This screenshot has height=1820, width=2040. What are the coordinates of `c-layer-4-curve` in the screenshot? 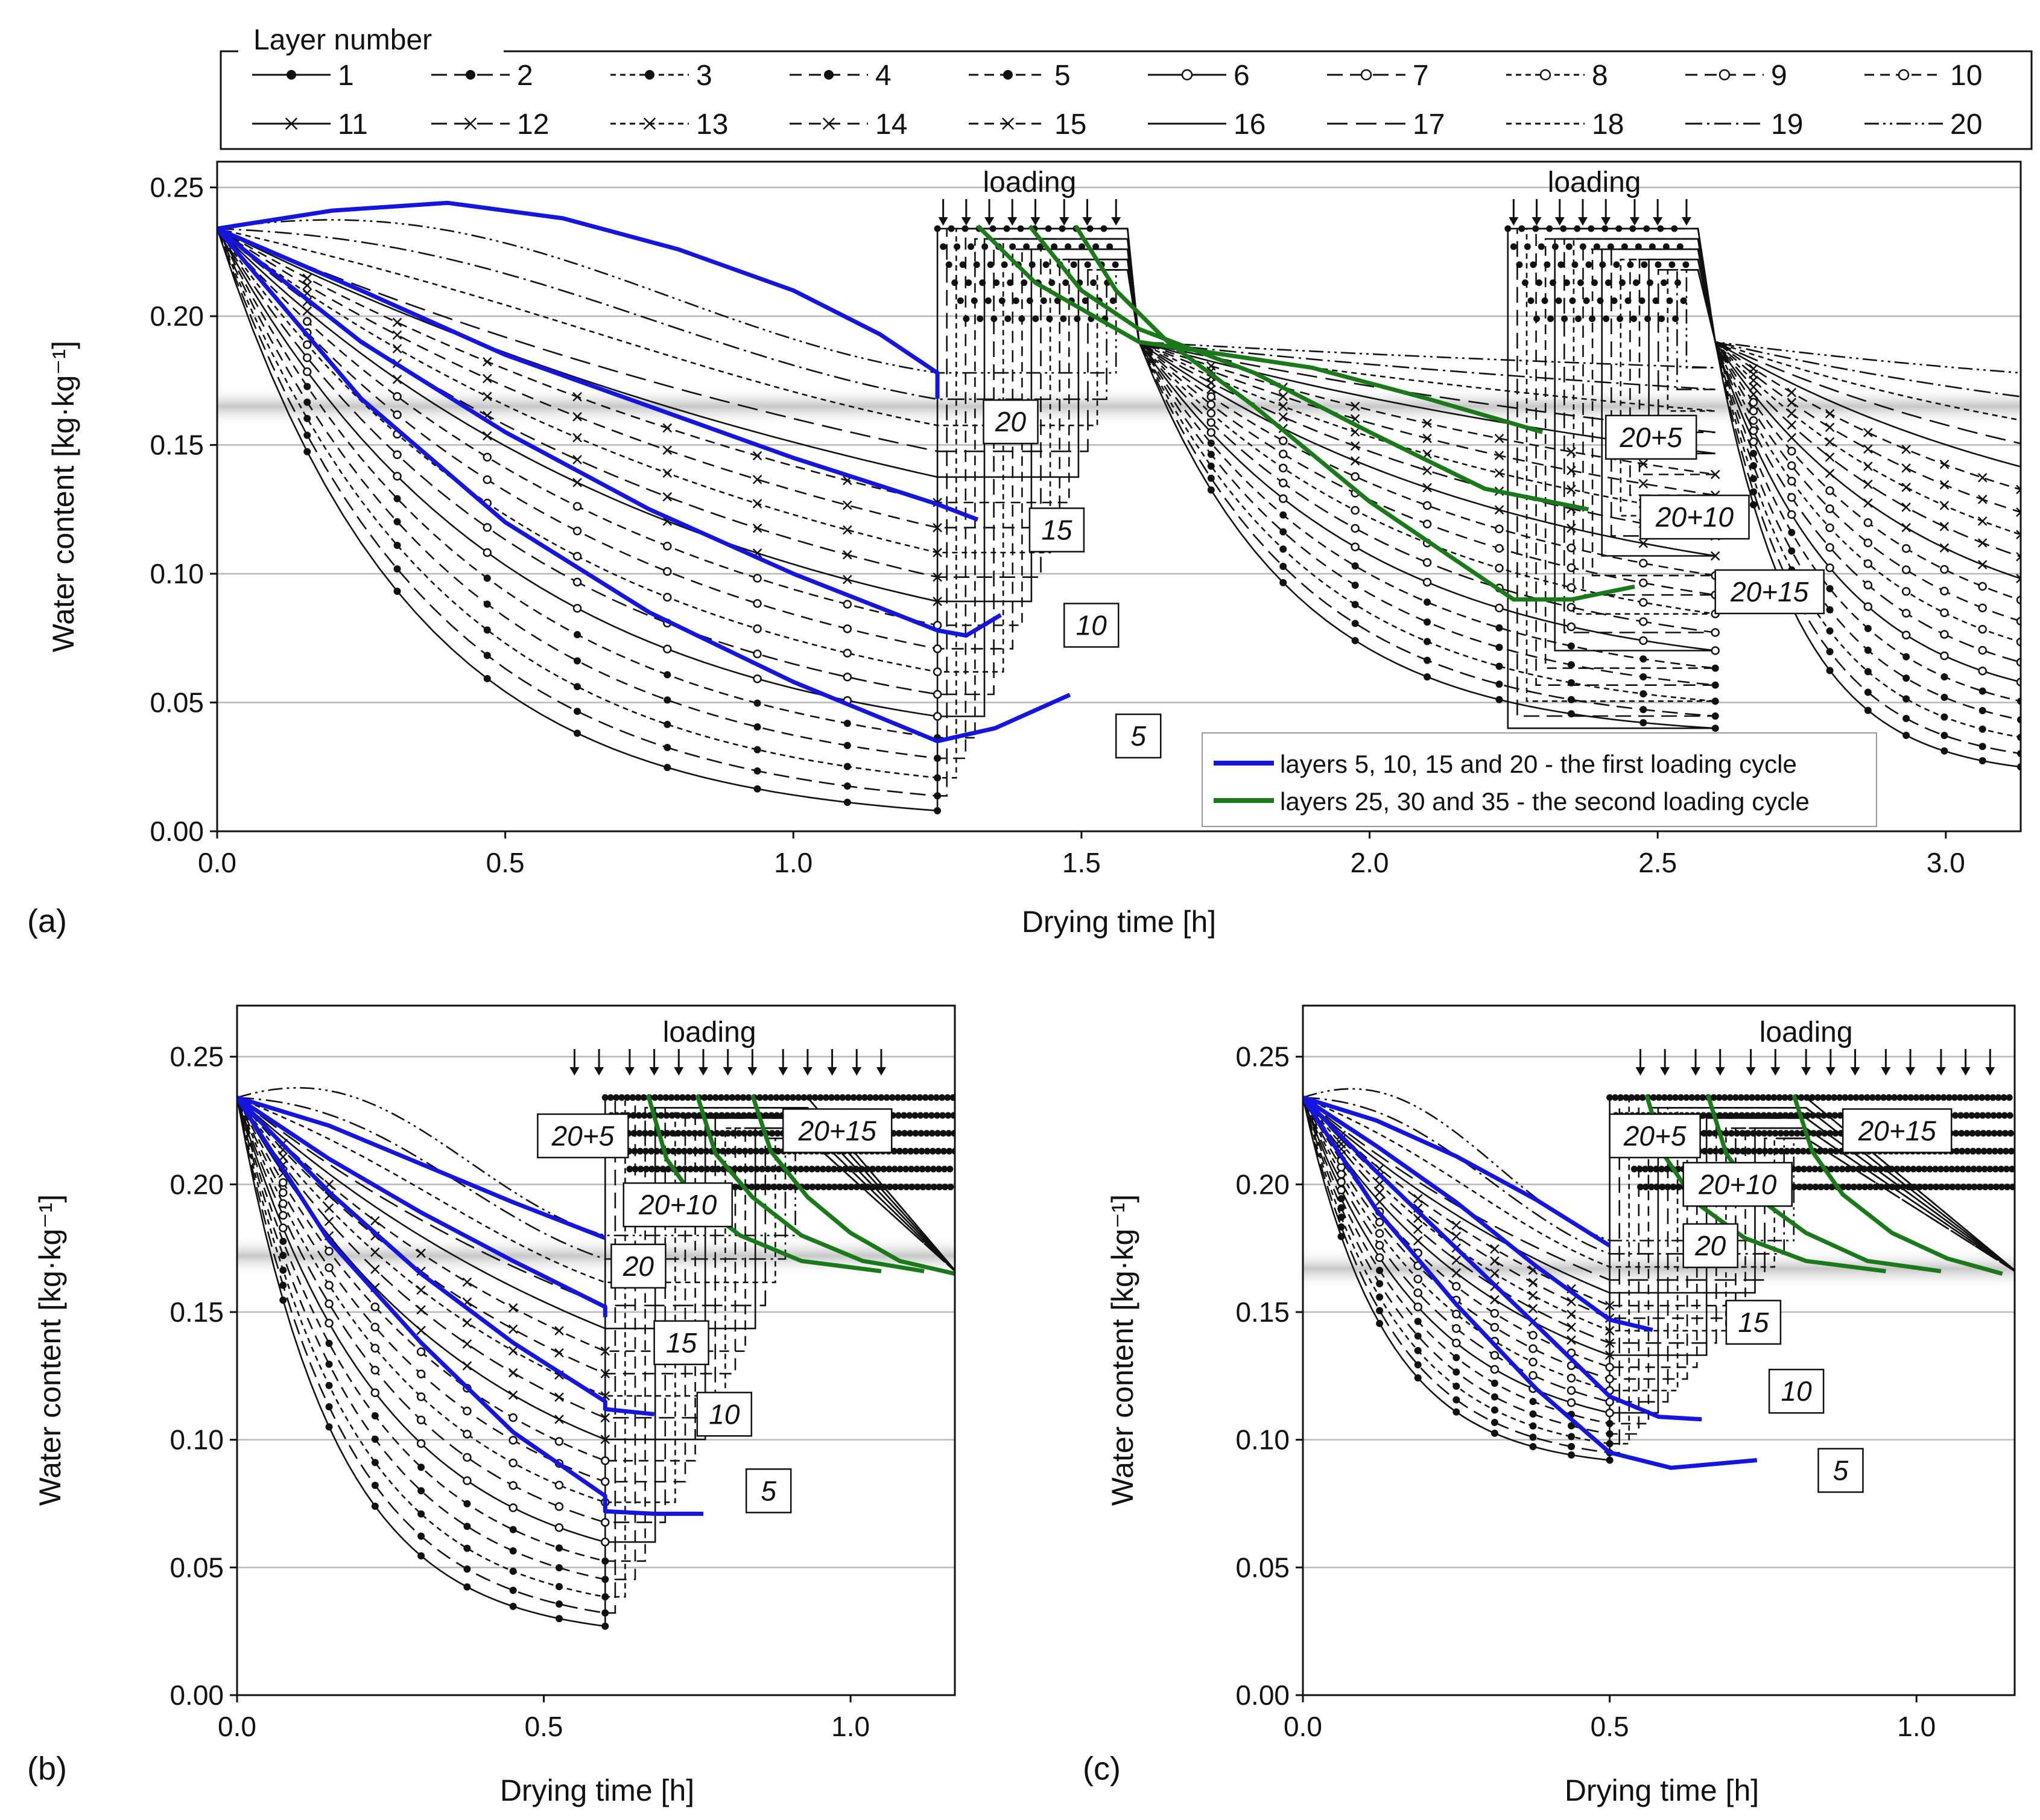 It's located at (1659, 1266).